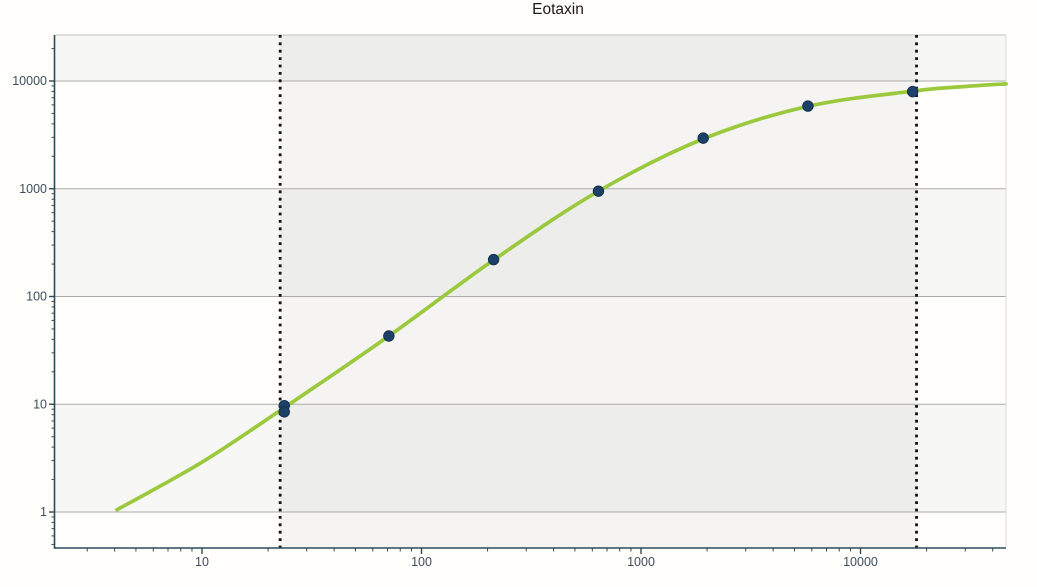 This screenshot has height=587, width=1037. What do you see at coordinates (530, 58) in the screenshot?
I see `decade-band` at bounding box center [530, 58].